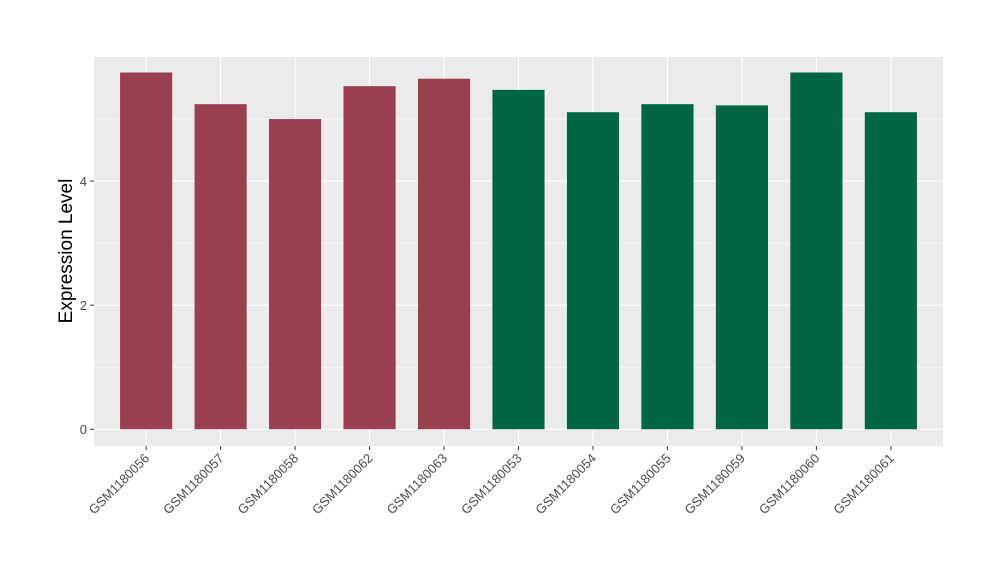 The image size is (1000, 585). I want to click on x-tick-label: GSM1180062, so click(342, 484).